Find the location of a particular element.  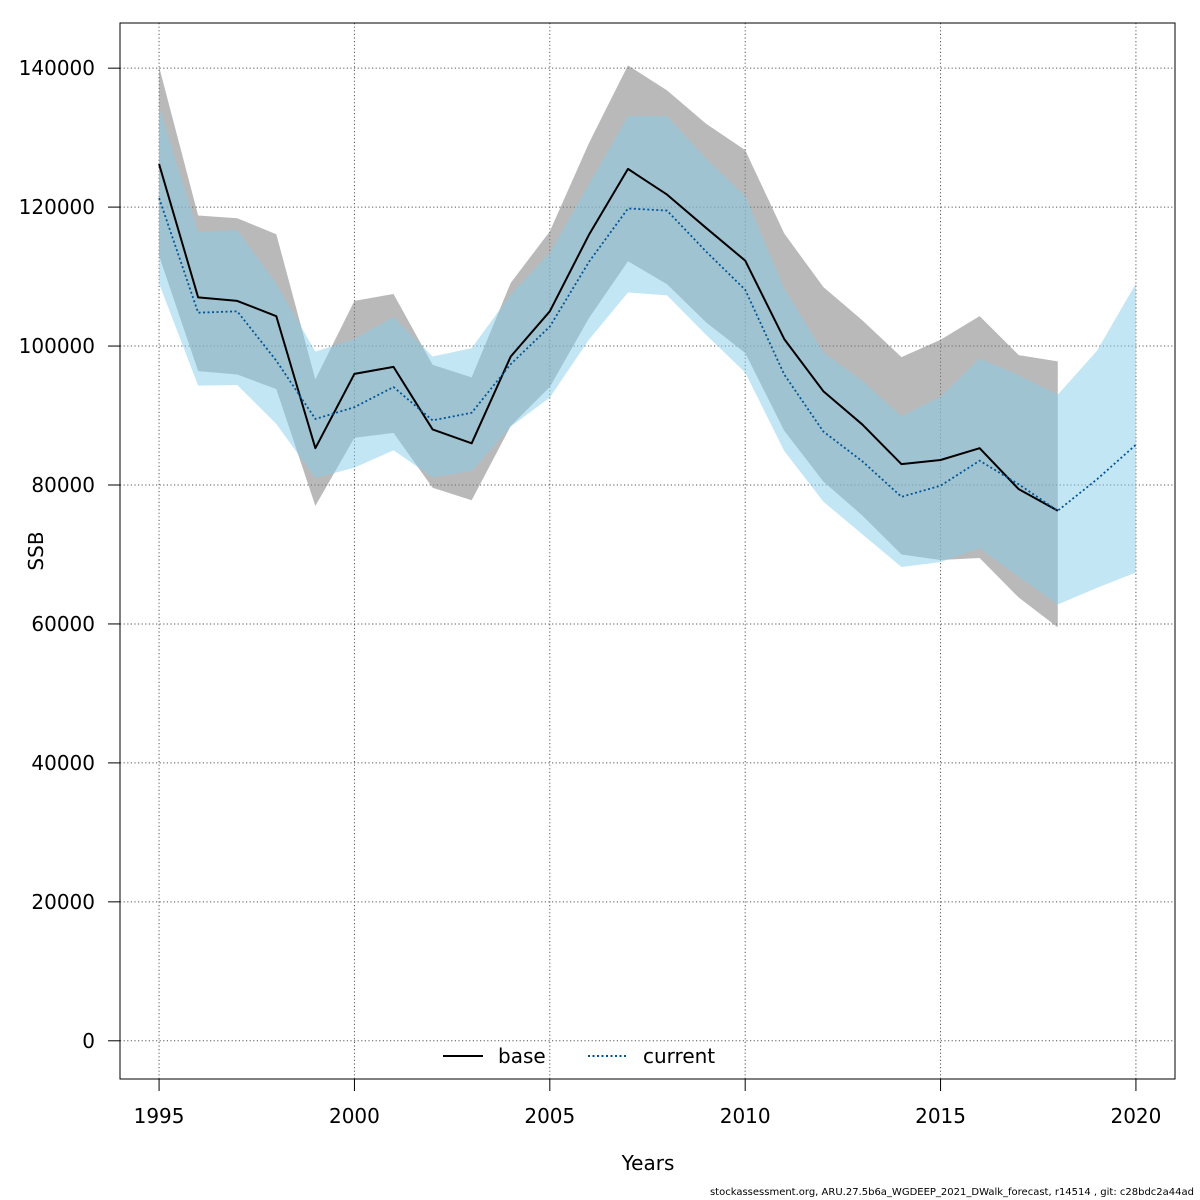

y-tick-label-100000: 100000 is located at coordinates (57, 346).